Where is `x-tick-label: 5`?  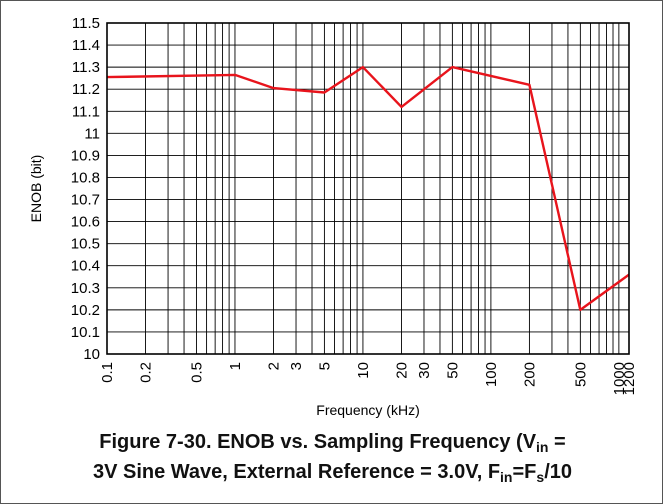
x-tick-label: 5 is located at coordinates (324, 366).